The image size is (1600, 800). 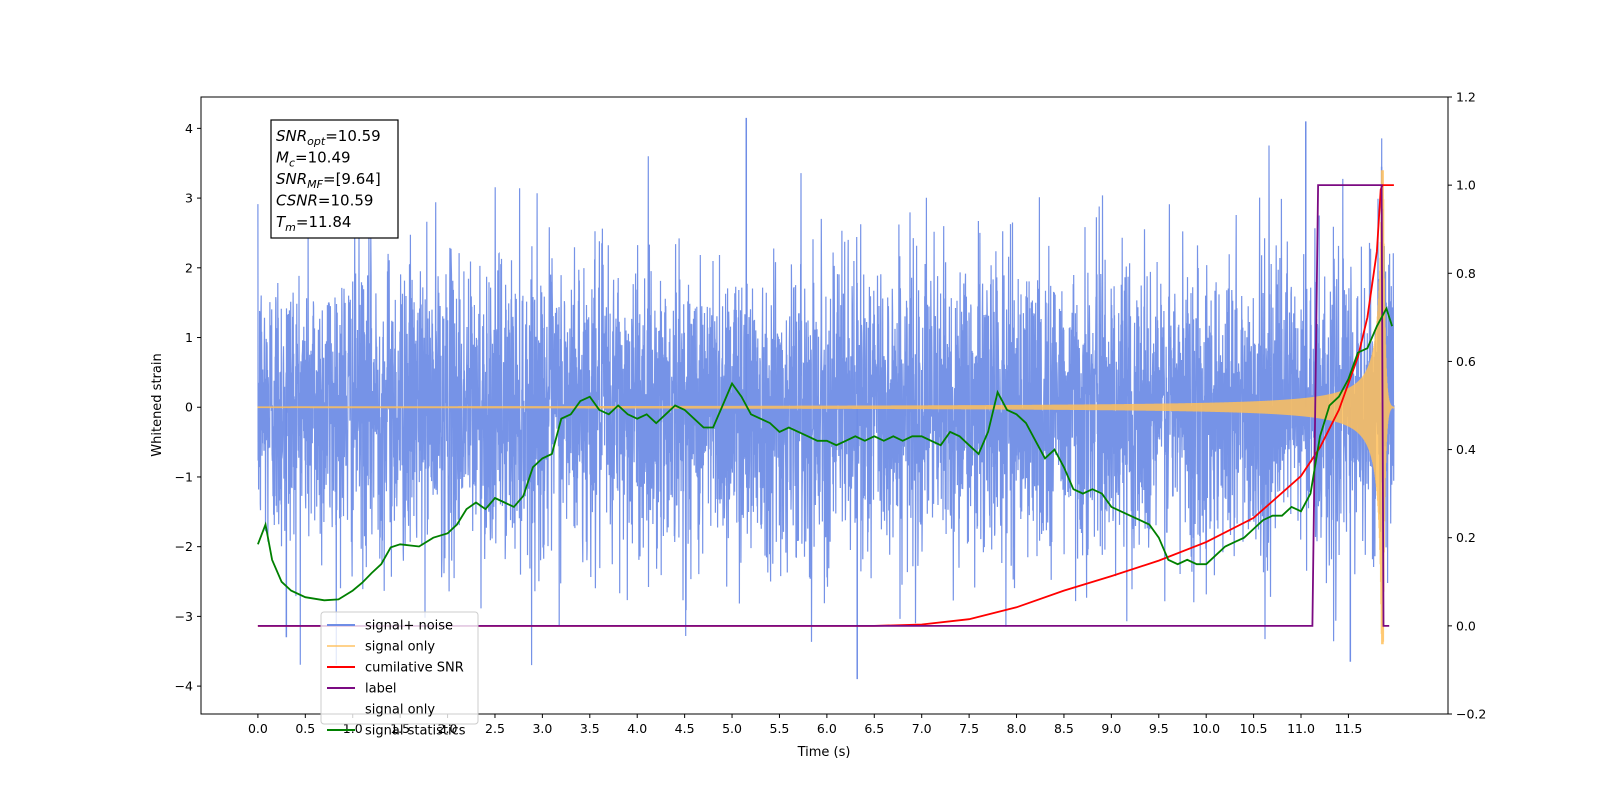 I want to click on y-tick-label-left: 4, so click(x=189, y=128).